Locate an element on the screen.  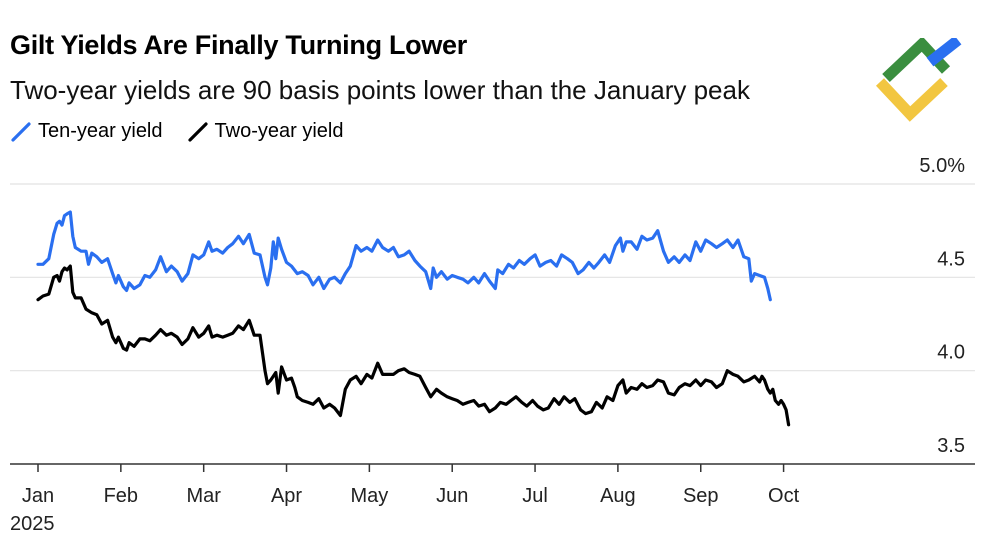
brand-logo-icon is located at coordinates (918, 80).